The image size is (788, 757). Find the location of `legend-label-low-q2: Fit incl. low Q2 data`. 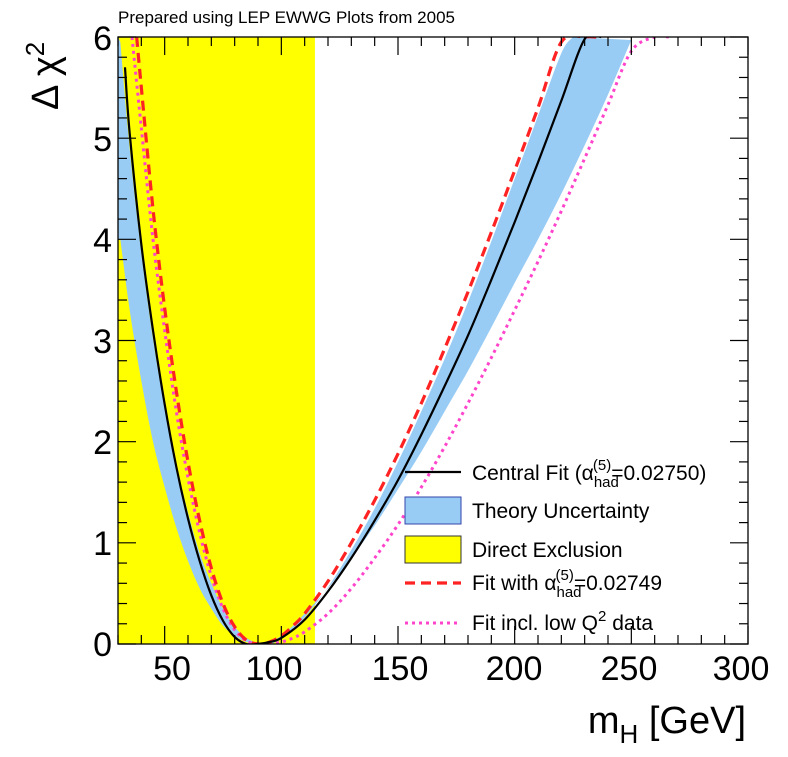

legend-label-low-q2: Fit incl. low Q2 data is located at coordinates (562, 621).